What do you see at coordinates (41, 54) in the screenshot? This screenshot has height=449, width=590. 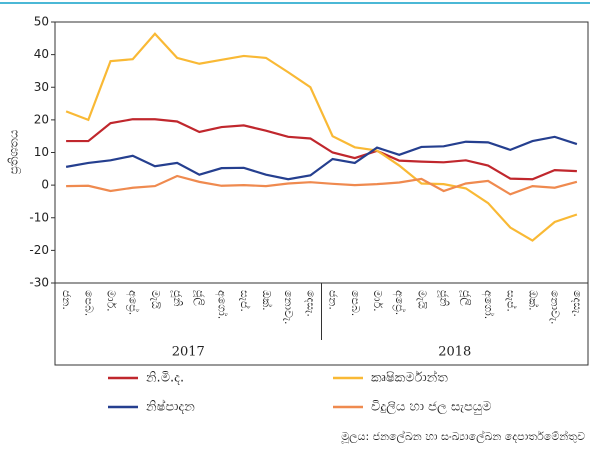 I see `y-tick-label: 40` at bounding box center [41, 54].